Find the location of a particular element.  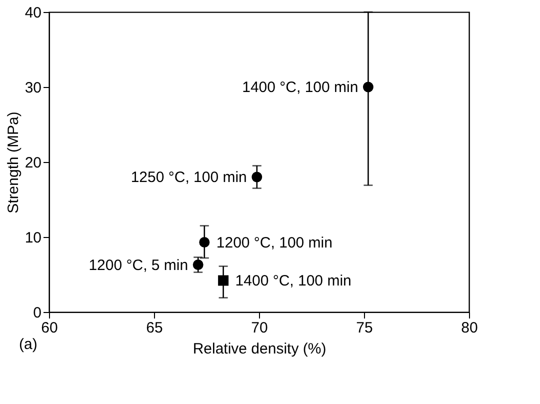

y-tick-label: 20 is located at coordinates (33, 163).